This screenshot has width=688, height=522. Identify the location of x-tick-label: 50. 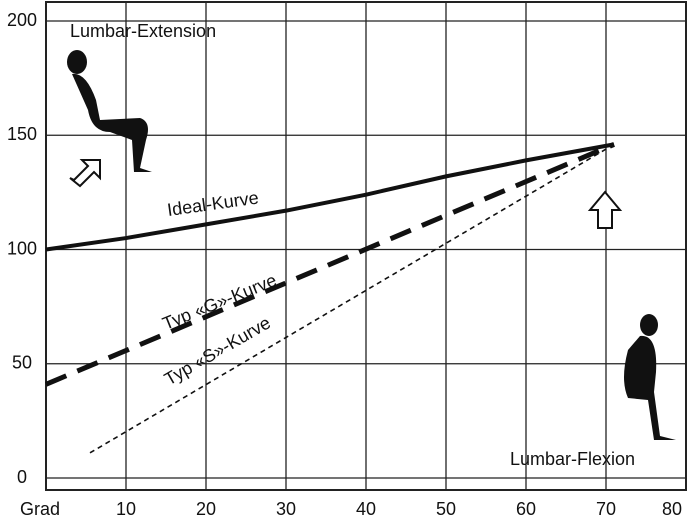
(446, 509).